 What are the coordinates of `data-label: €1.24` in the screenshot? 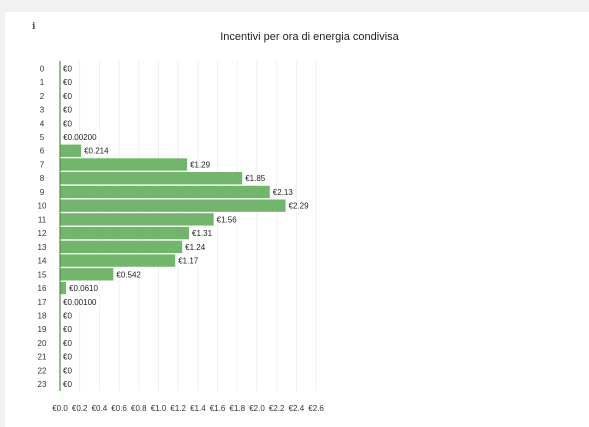 It's located at (195, 247).